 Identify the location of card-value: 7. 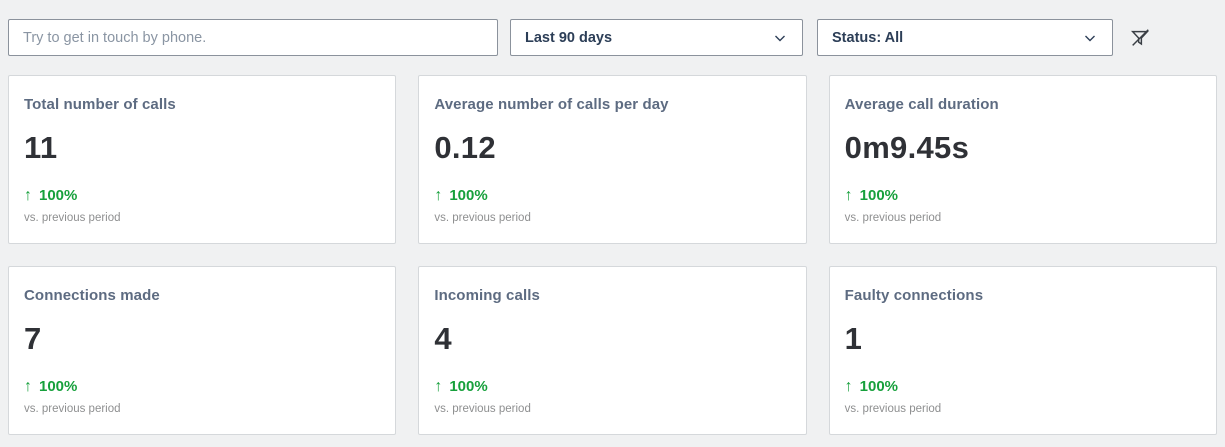
(33, 338).